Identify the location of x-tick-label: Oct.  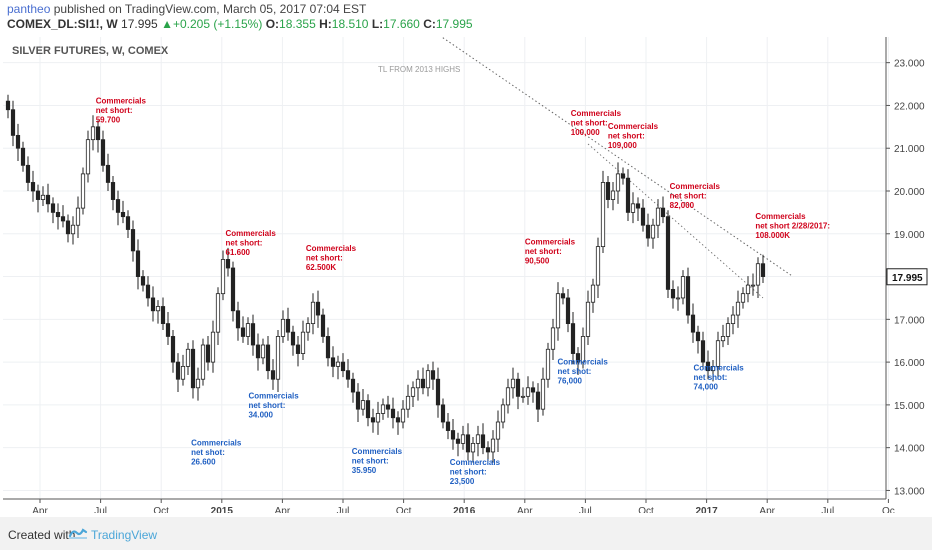
(161, 509).